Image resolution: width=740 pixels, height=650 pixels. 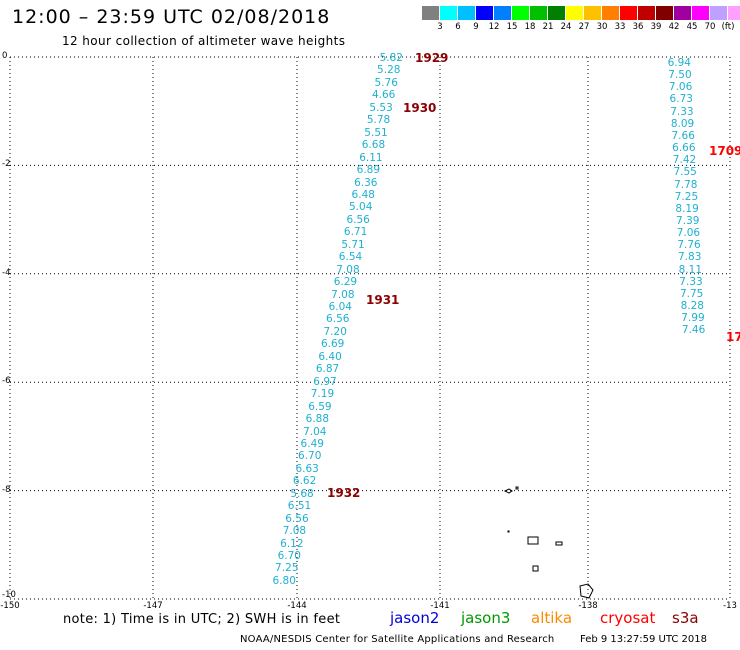 I want to click on wave-height-value: 7.42, so click(x=684, y=160).